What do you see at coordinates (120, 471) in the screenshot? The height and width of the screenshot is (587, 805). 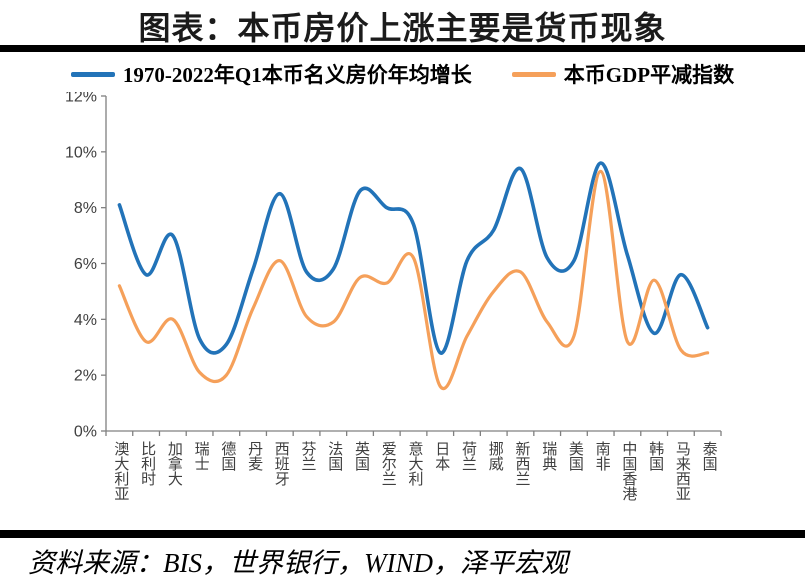 I see `x-axis-label: 澳大利亚` at bounding box center [120, 471].